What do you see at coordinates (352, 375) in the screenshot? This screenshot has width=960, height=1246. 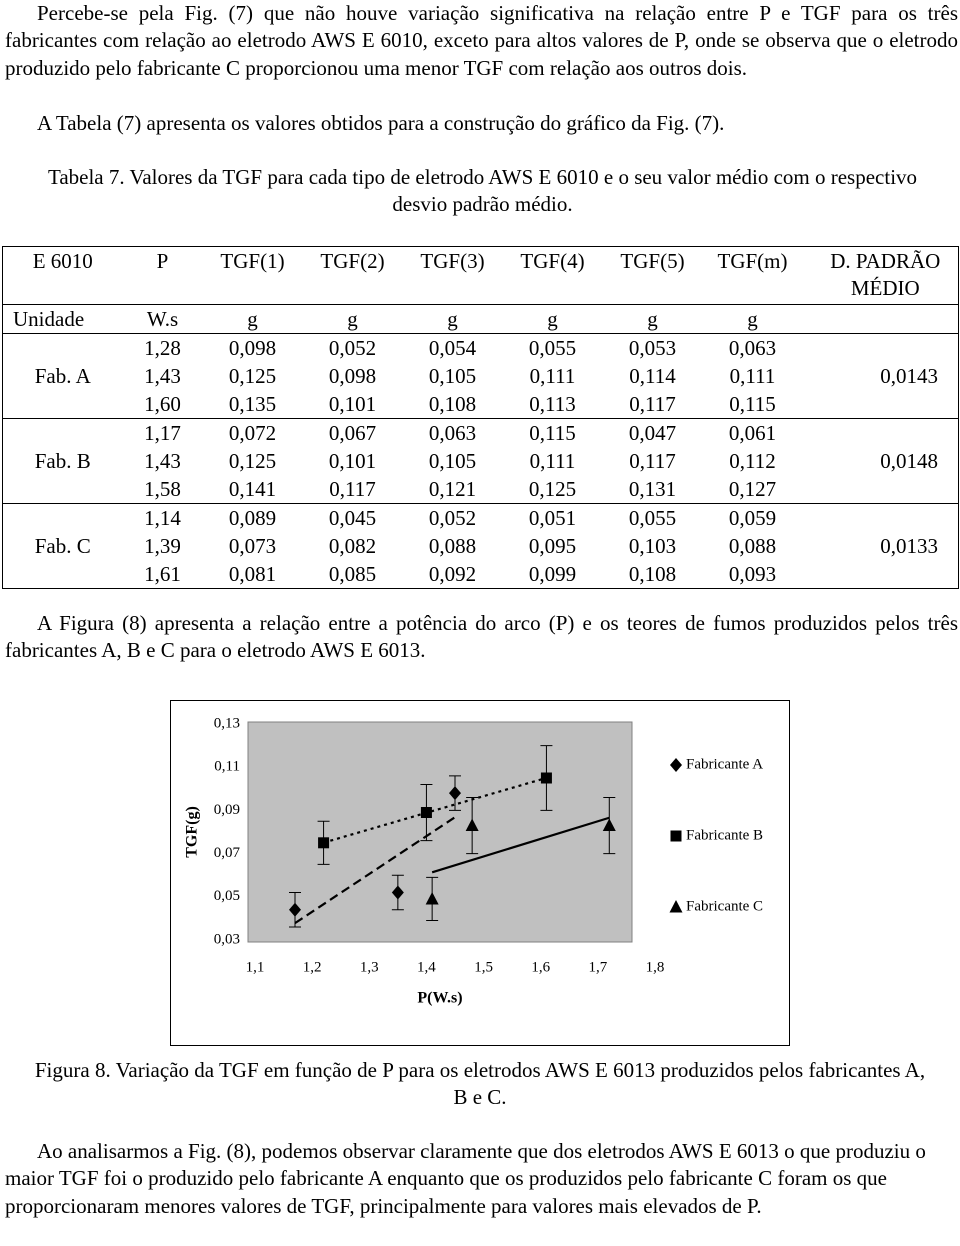 I see `value-cell: 0,098` at bounding box center [352, 375].